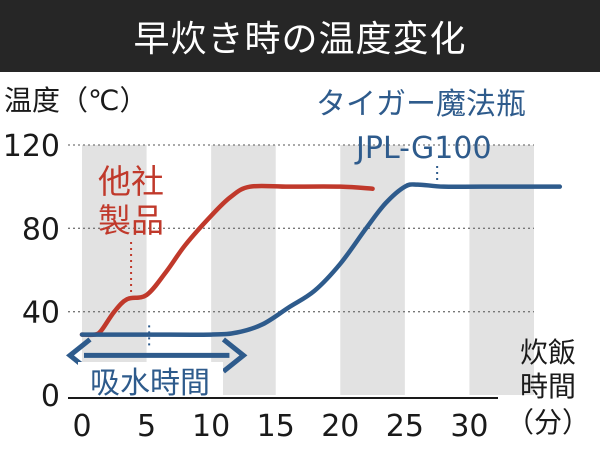  I want to click on leader-lines, so click(284, 230).